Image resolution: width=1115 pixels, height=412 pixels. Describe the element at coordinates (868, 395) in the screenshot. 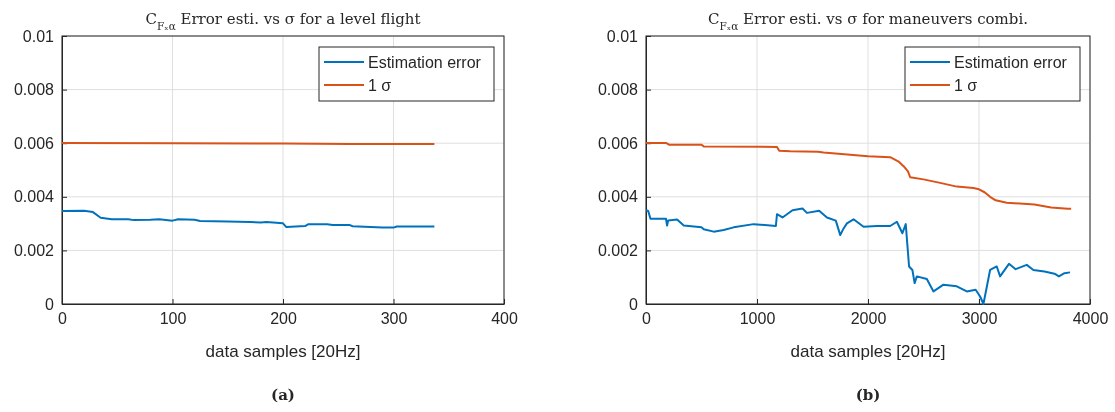

I see `text: (b)` at that location.